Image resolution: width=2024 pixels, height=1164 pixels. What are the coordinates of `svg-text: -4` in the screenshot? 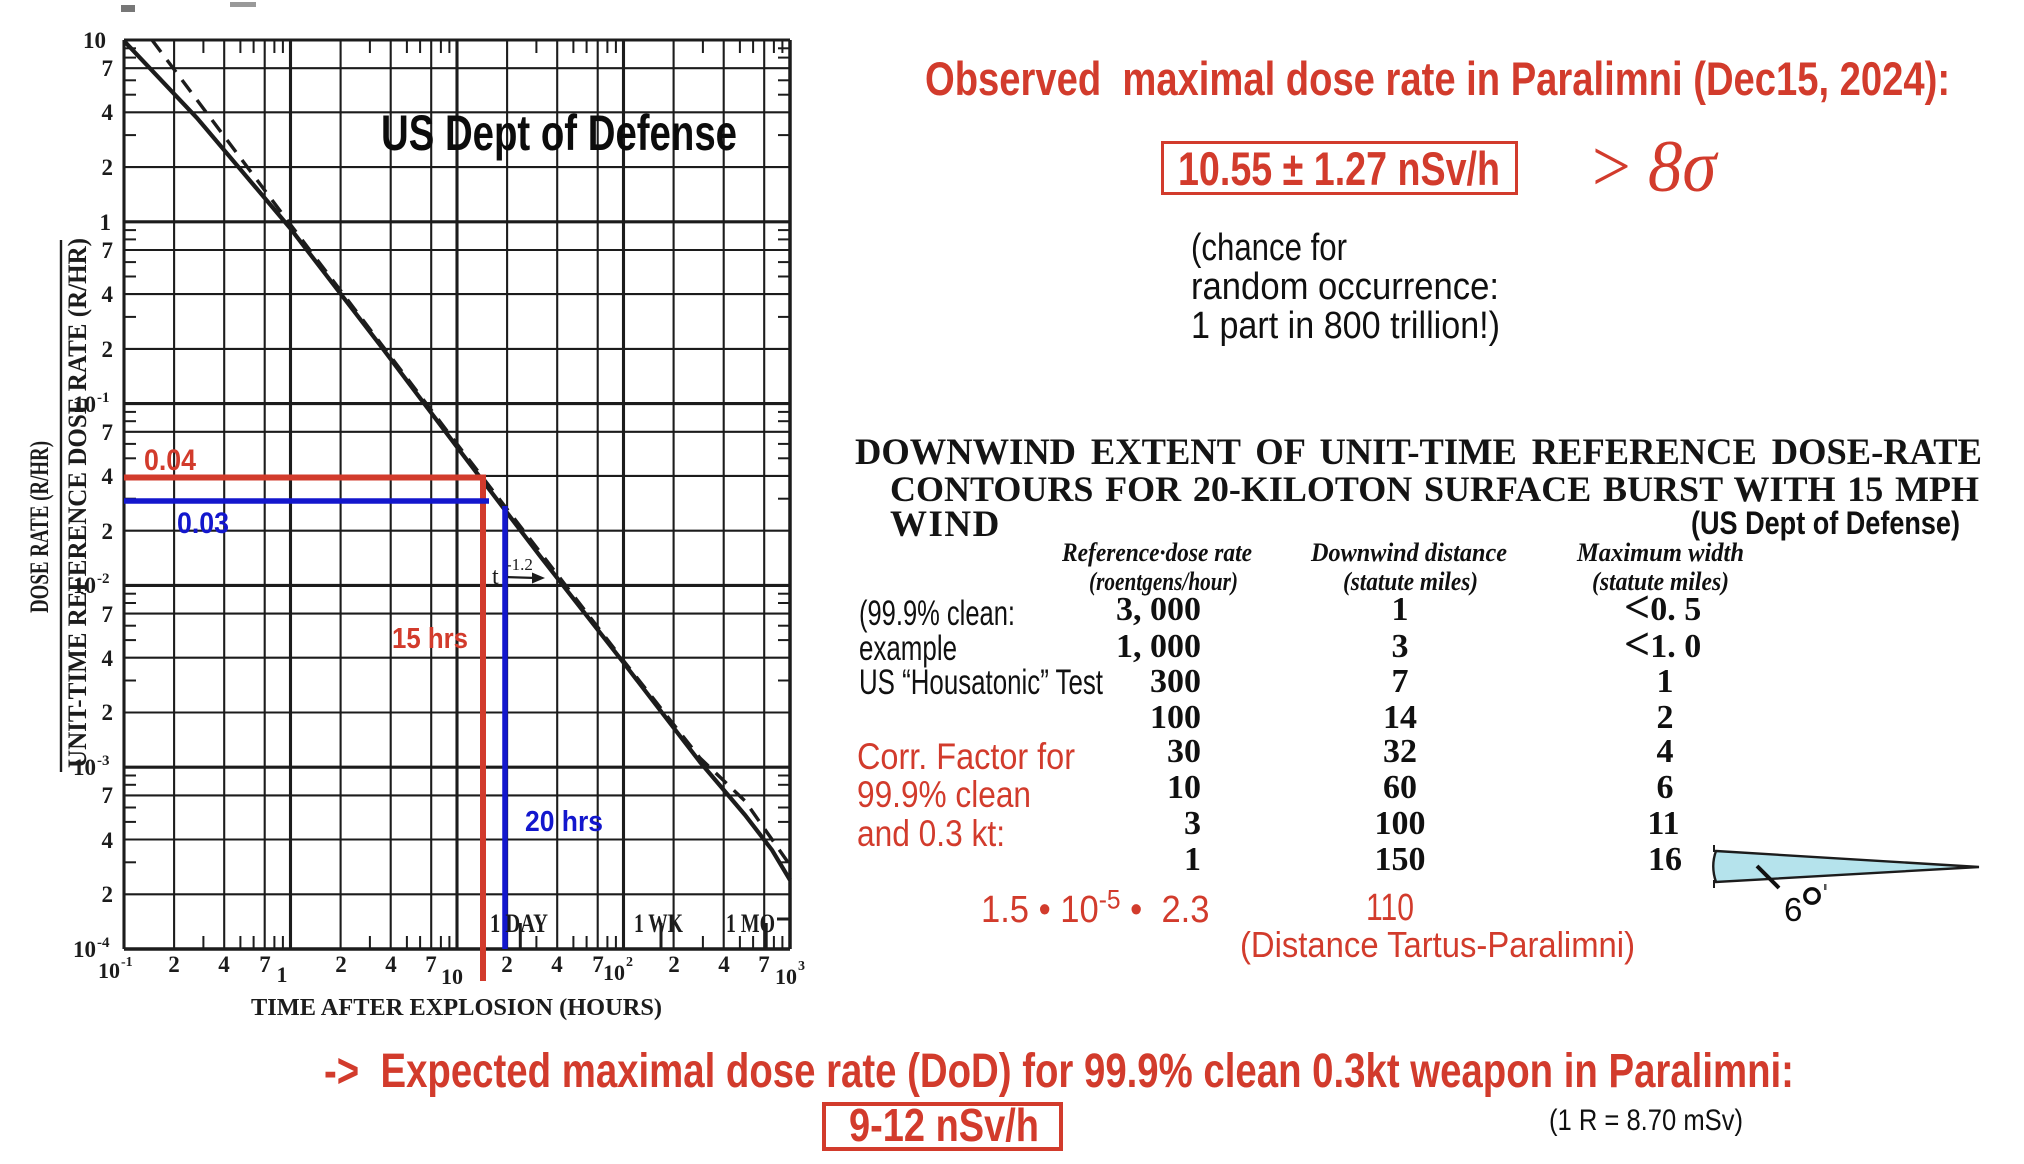 It's located at (103, 943).